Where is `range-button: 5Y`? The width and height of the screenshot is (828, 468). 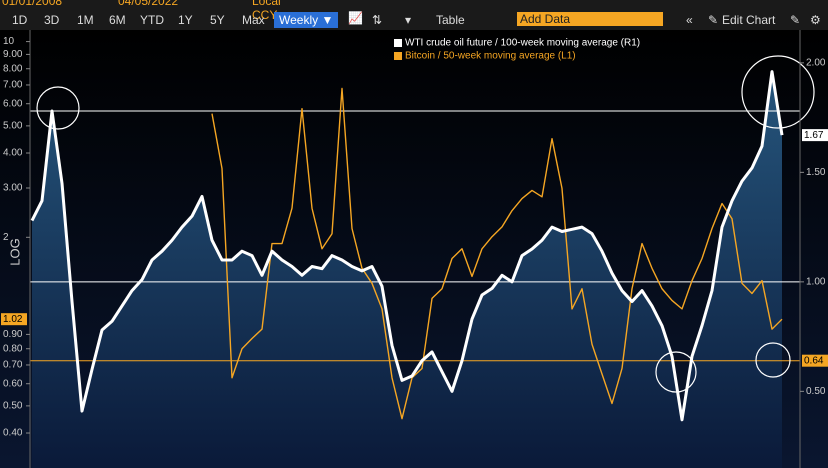 range-button: 5Y is located at coordinates (217, 20).